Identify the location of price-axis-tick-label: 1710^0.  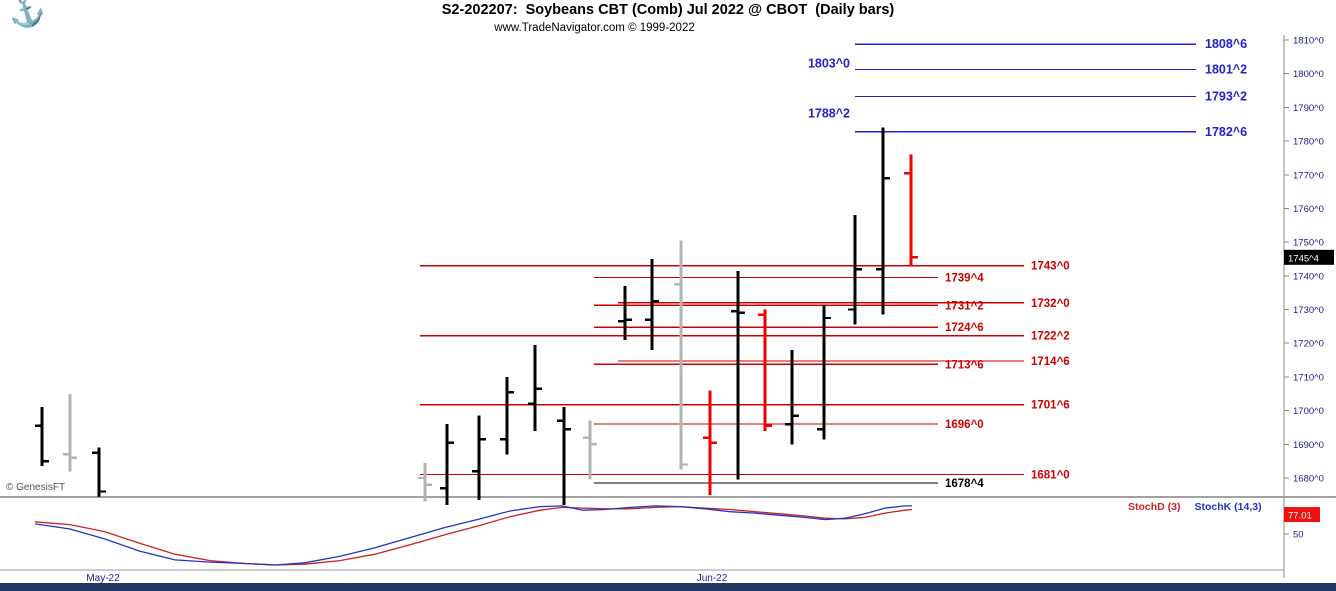
(1308, 377).